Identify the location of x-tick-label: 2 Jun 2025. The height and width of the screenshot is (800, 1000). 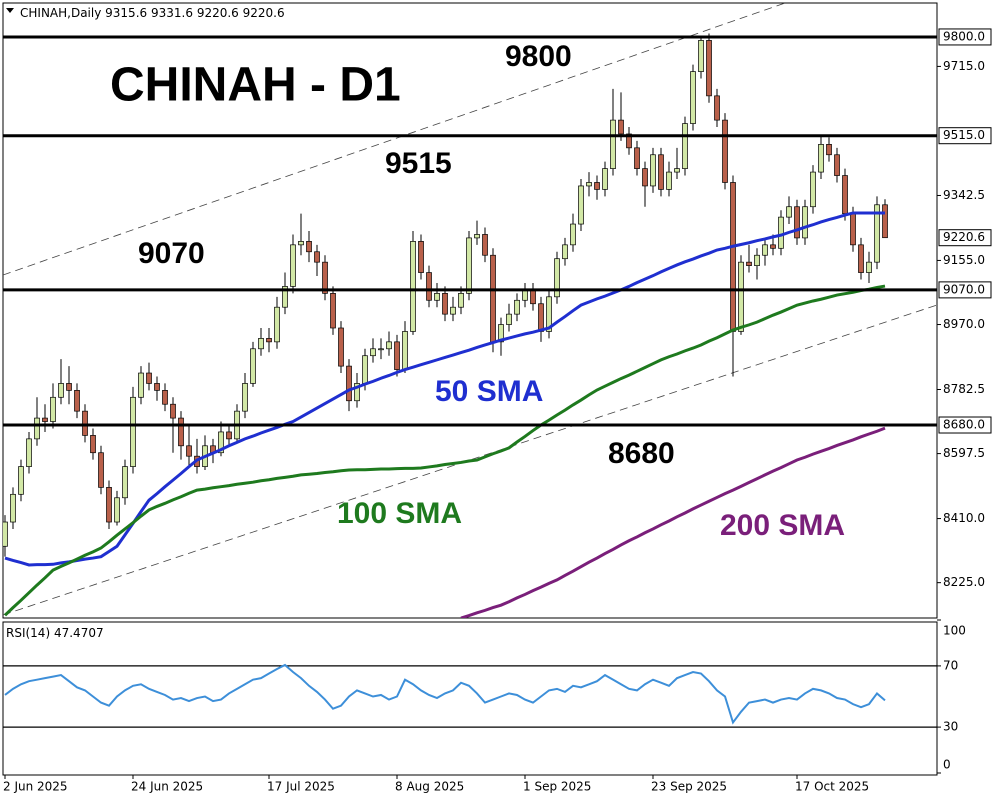
(35, 787).